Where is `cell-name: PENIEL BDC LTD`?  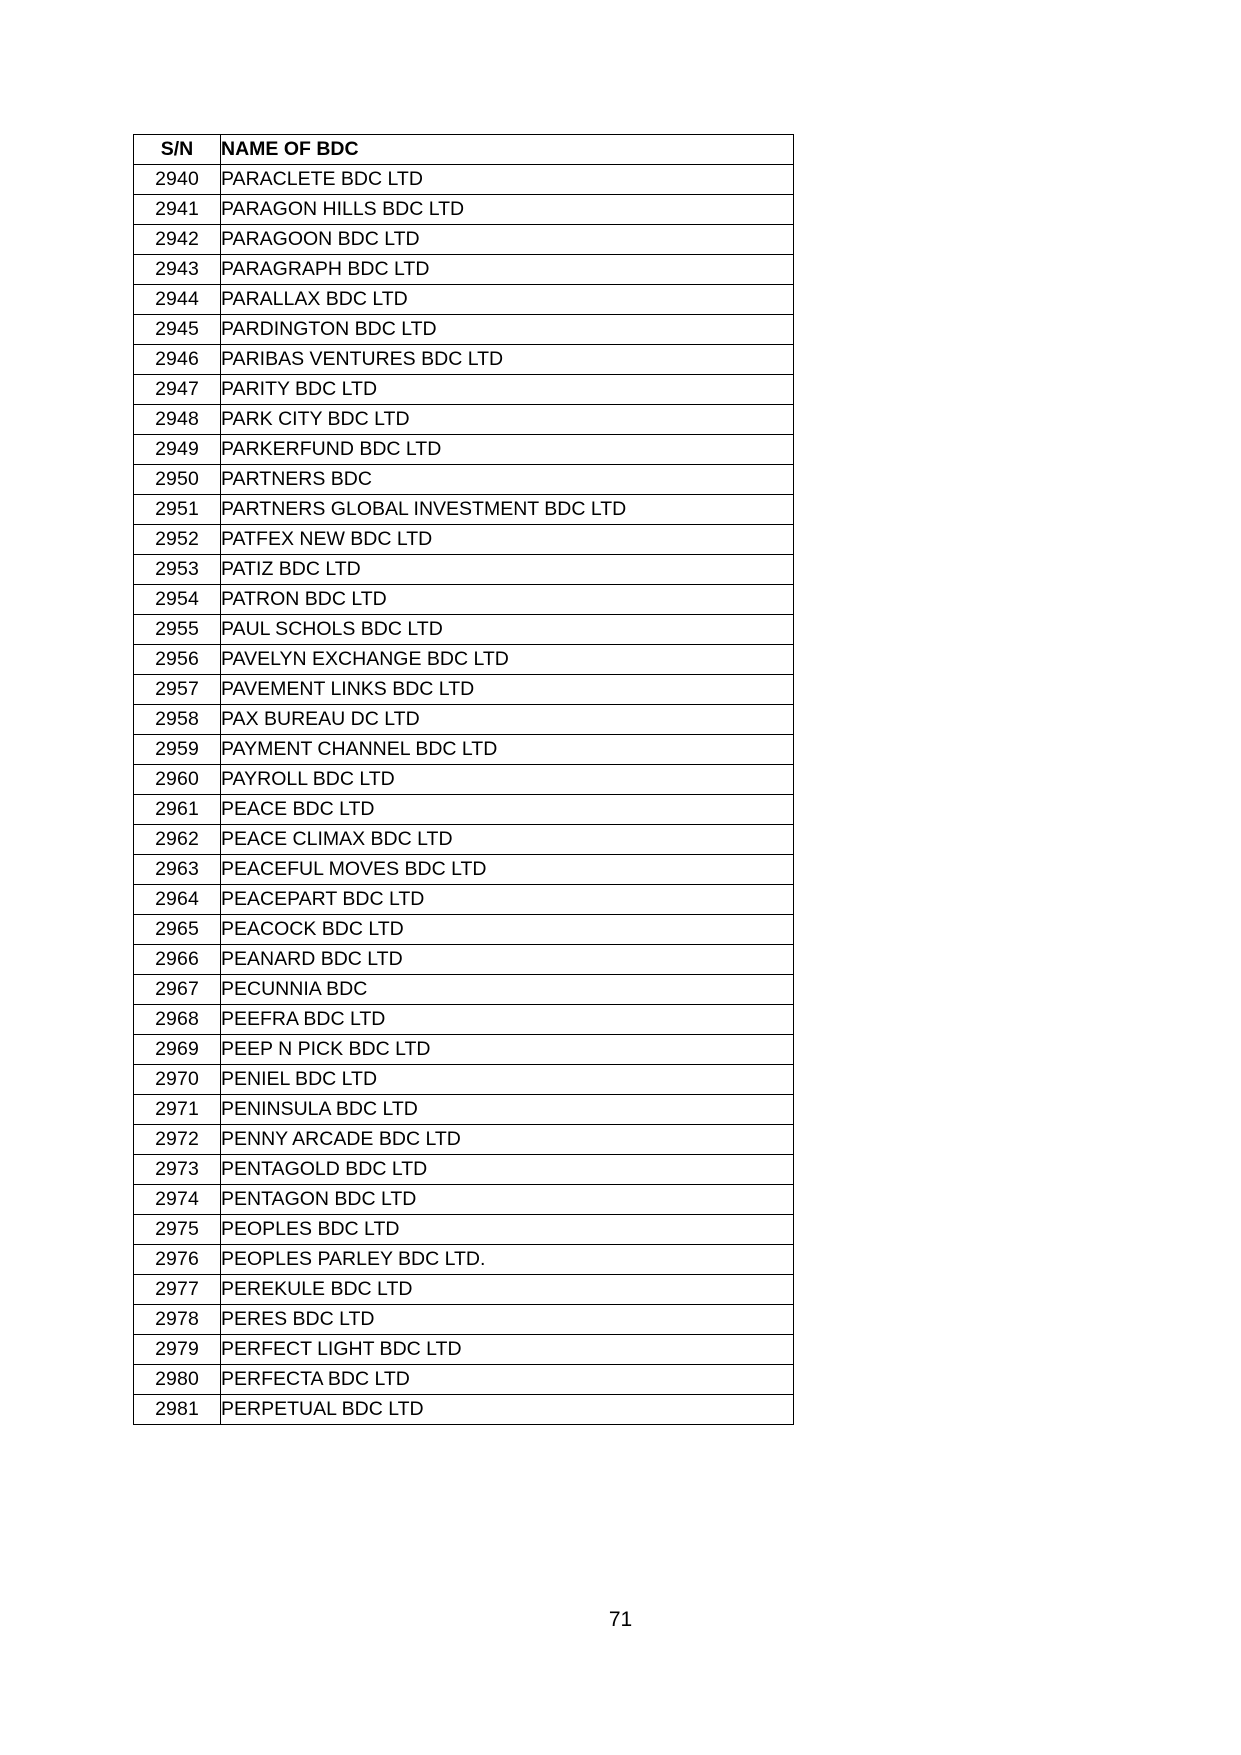
cell-name: PENIEL BDC LTD is located at coordinates (507, 1079).